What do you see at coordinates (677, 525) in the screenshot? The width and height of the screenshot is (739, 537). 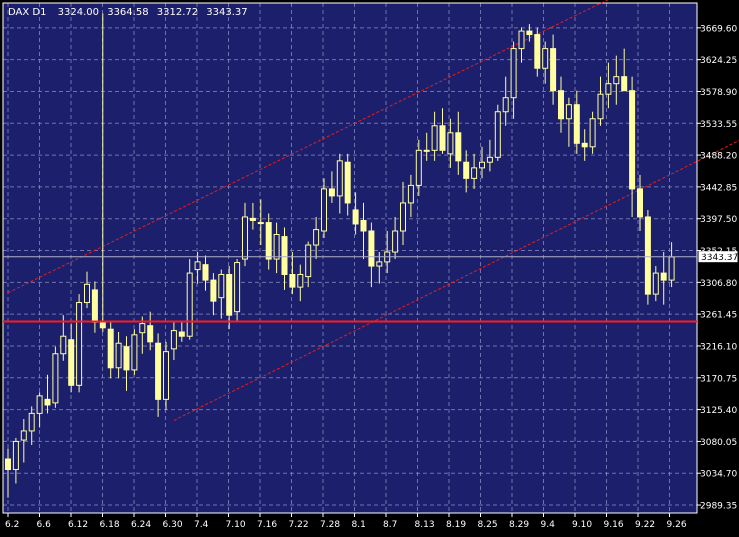 I see `x-tick-label: 9.26` at bounding box center [677, 525].